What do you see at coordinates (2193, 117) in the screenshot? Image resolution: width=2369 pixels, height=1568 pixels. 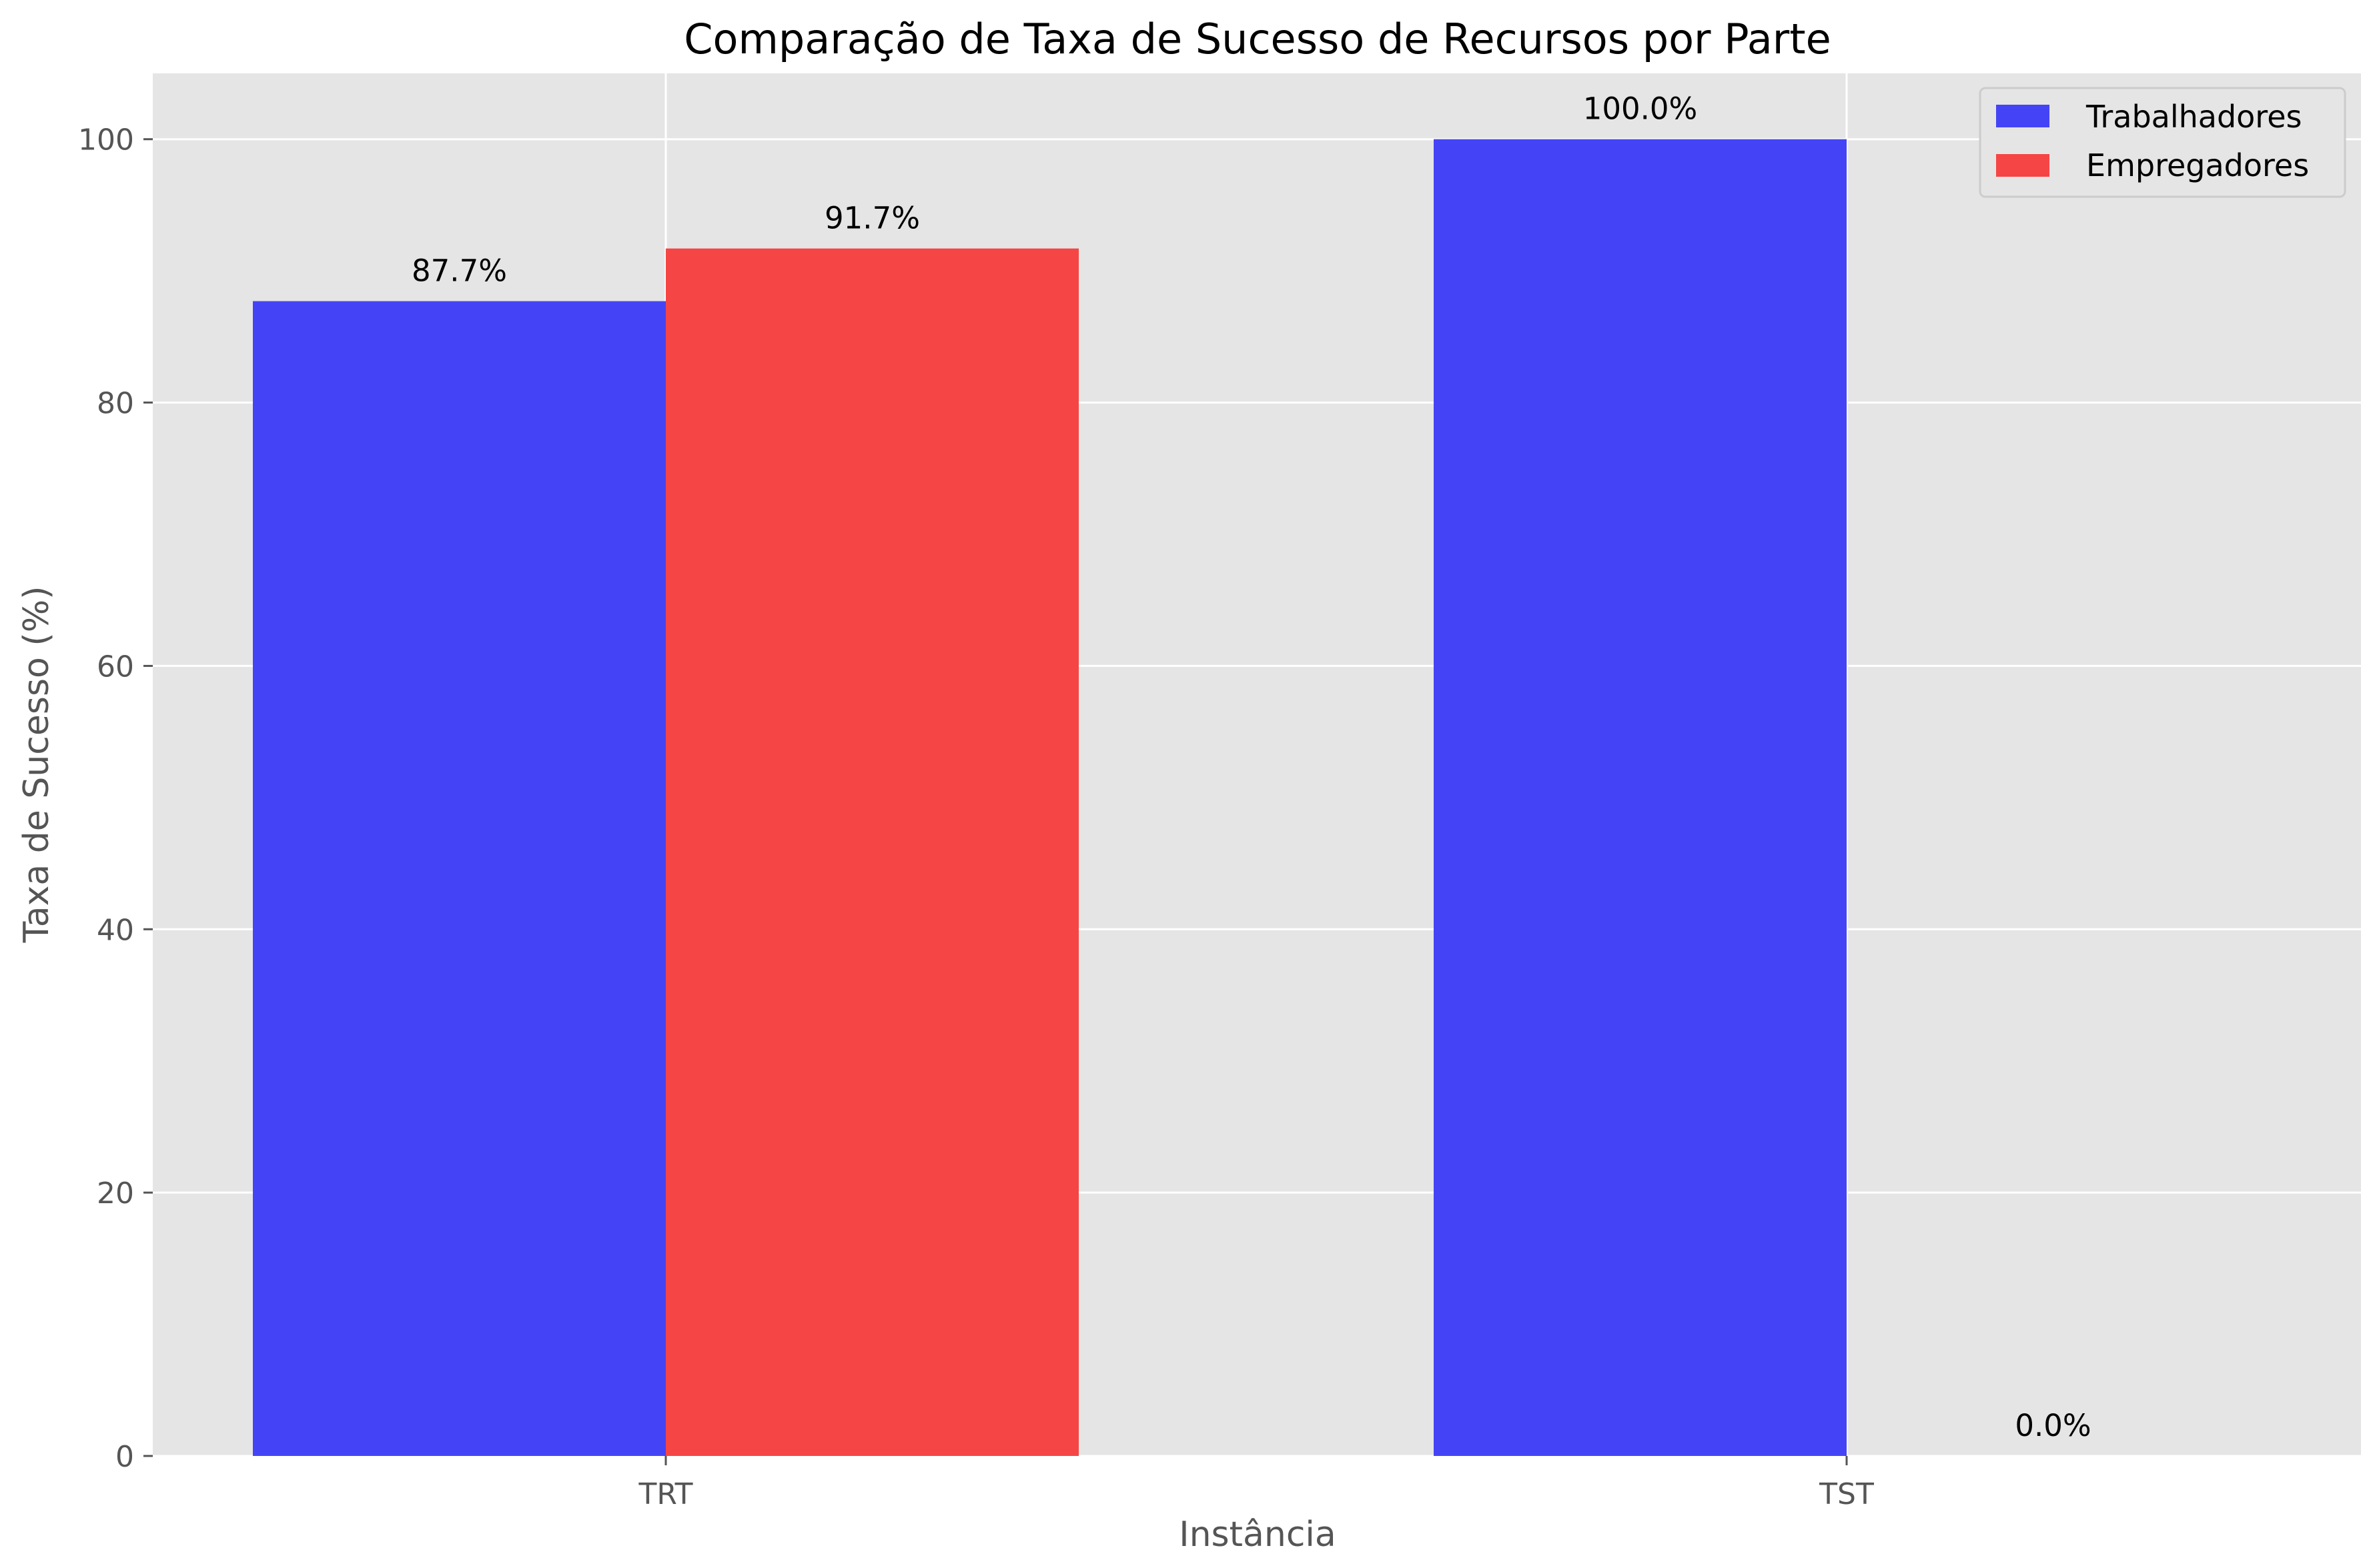 I see `legend-label-trabalhadores: Trabalhadores` at bounding box center [2193, 117].